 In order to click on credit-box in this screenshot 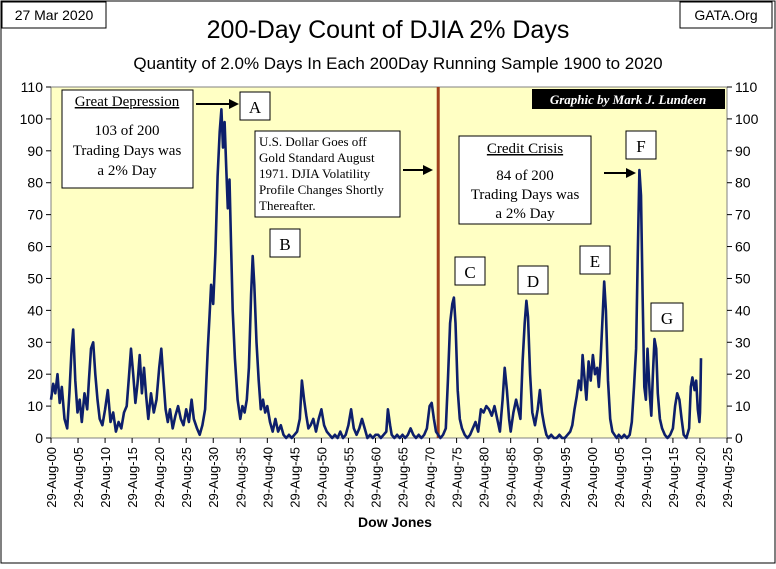, I will do `click(628, 99)`.